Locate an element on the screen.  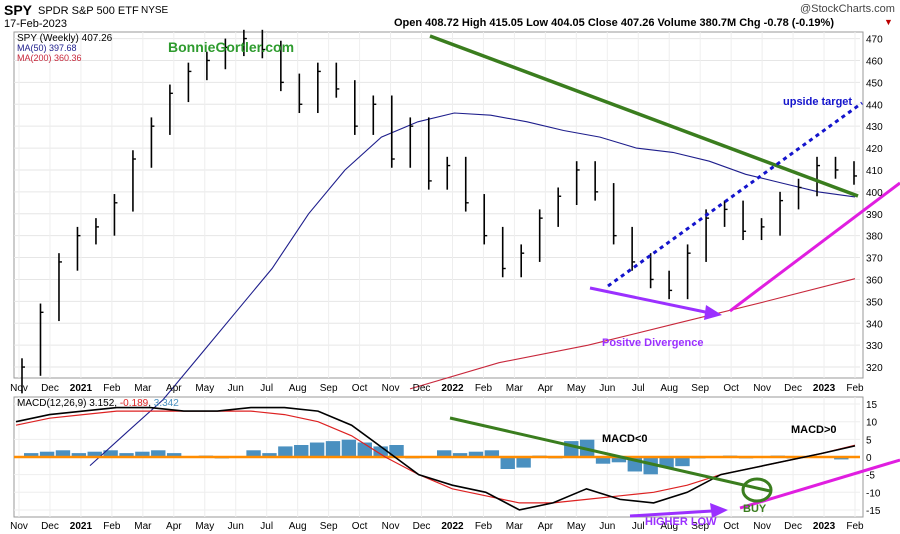
source-label: @StockCharts.com is located at coordinates (847, 9).